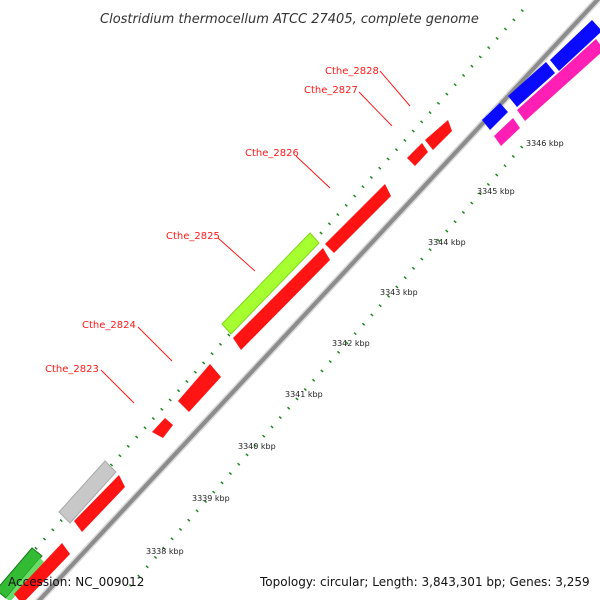  What do you see at coordinates (304, 394) in the screenshot?
I see `scale-label: 3341 kbp` at bounding box center [304, 394].